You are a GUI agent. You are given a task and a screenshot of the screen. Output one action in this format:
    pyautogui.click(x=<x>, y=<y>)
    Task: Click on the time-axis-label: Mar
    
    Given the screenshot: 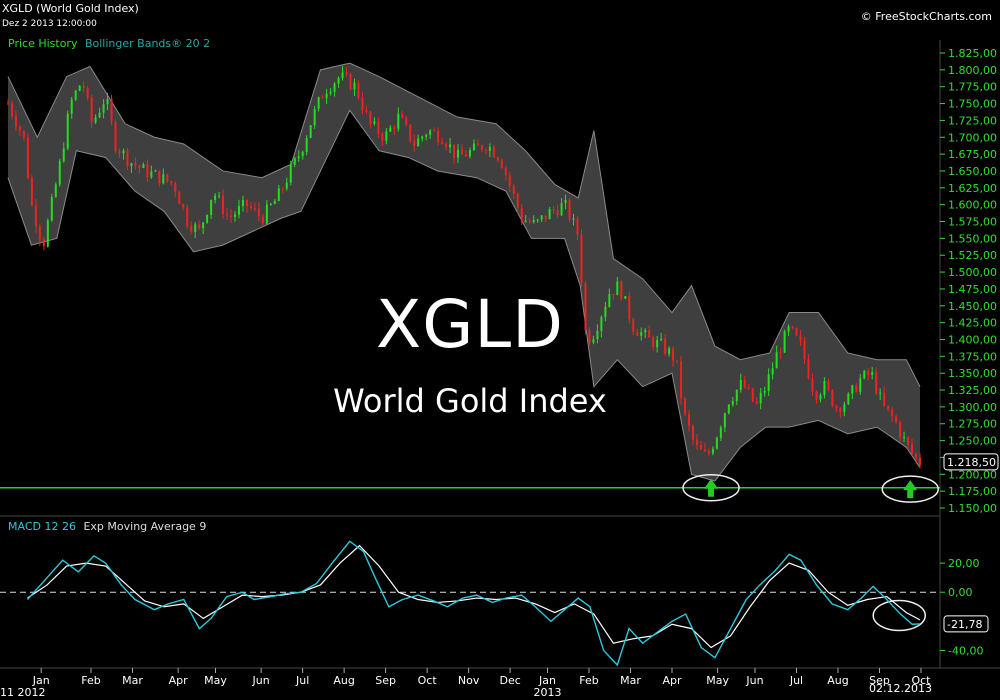 What is the action you would take?
    pyautogui.click(x=132, y=680)
    